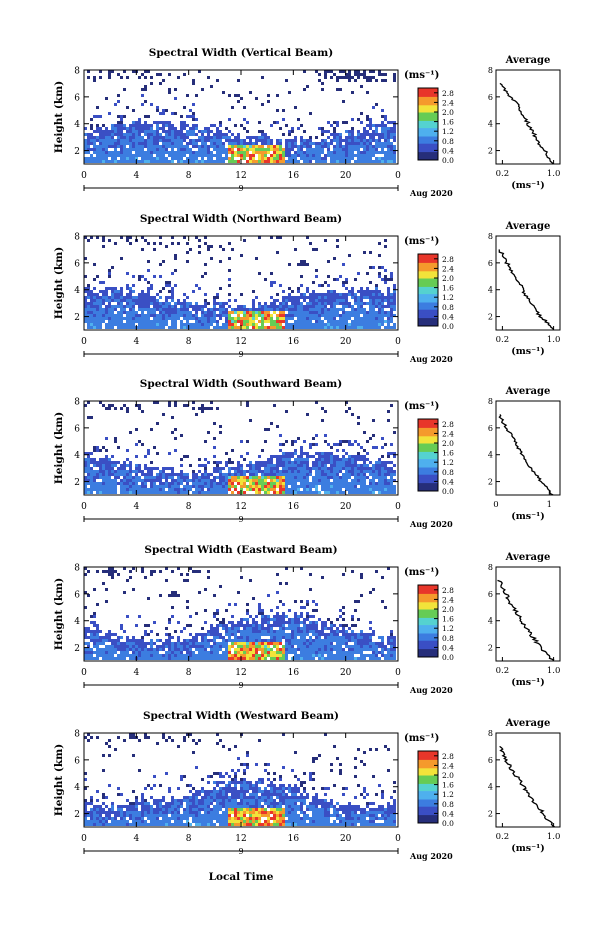 This screenshot has height=929, width=614. Describe the element at coordinates (526, 455) in the screenshot. I see `average-profile-line` at that location.